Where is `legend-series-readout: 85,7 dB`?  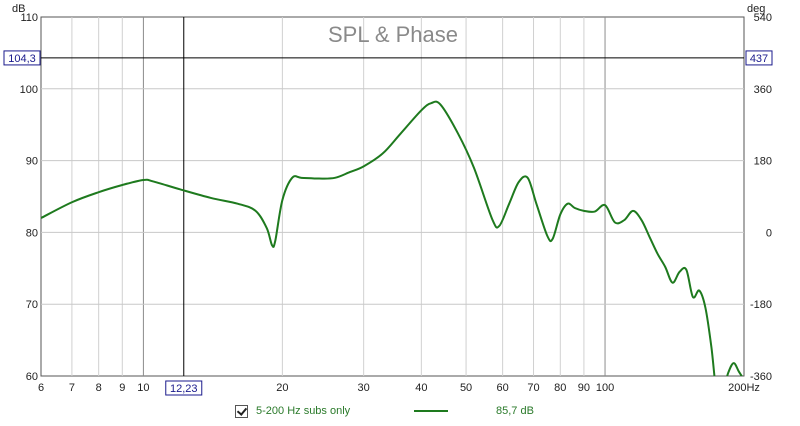 legend-series-readout: 85,7 dB is located at coordinates (515, 411).